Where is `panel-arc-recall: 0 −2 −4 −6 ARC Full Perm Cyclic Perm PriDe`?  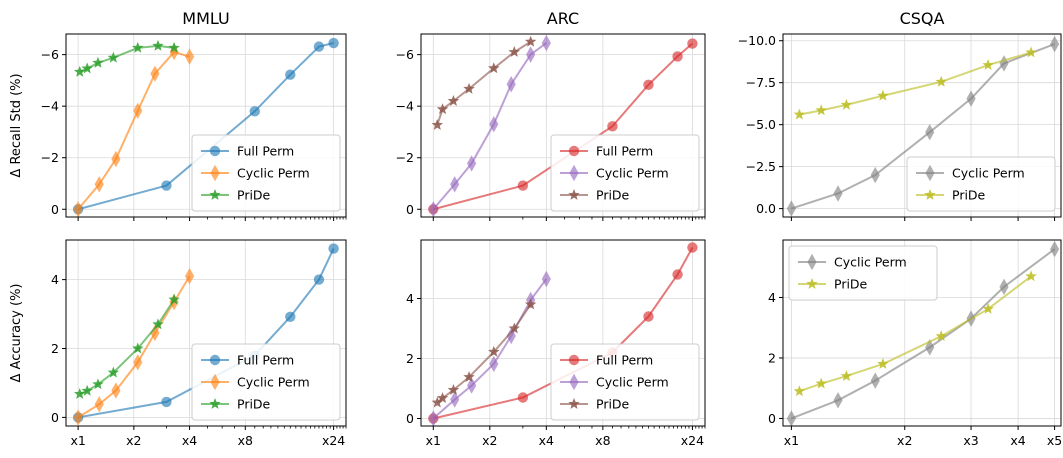 panel-arc-recall: 0 −2 −4 −6 ARC Full Perm Cyclic Perm PriDe is located at coordinates (551, 115).